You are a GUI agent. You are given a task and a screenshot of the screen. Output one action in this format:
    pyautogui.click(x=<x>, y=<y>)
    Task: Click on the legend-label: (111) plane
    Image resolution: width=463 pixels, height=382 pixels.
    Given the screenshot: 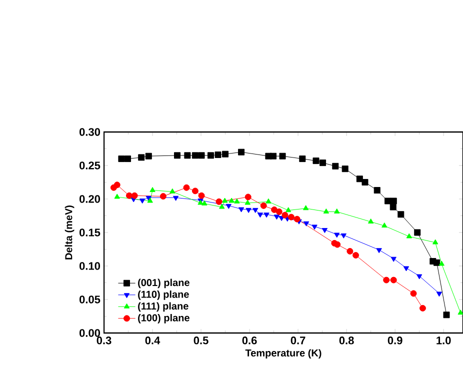 What is the action you would take?
    pyautogui.click(x=163, y=307)
    